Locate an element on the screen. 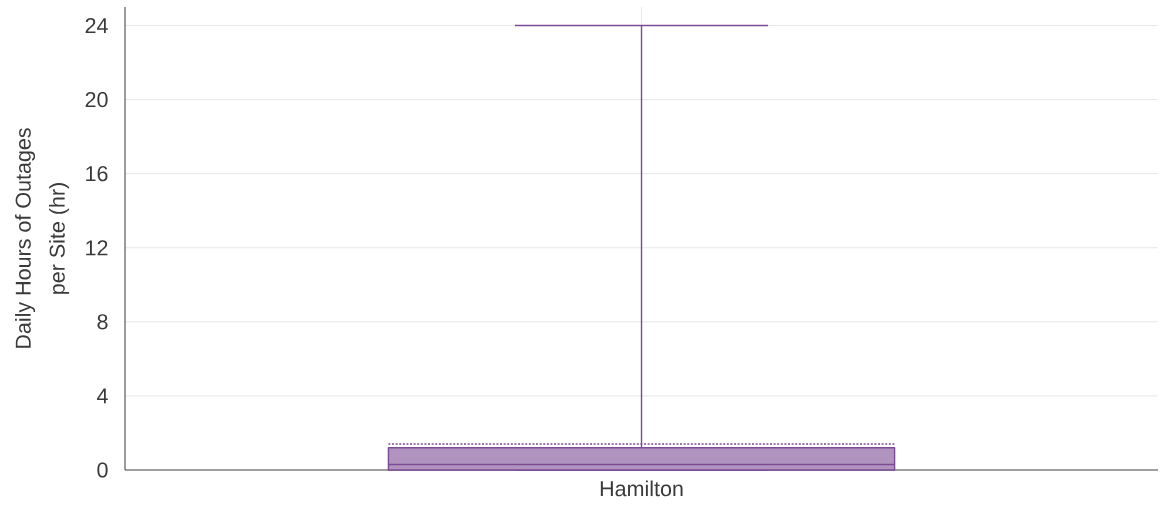 The image size is (1162, 511). y-tick-label: 16 is located at coordinates (97, 174).